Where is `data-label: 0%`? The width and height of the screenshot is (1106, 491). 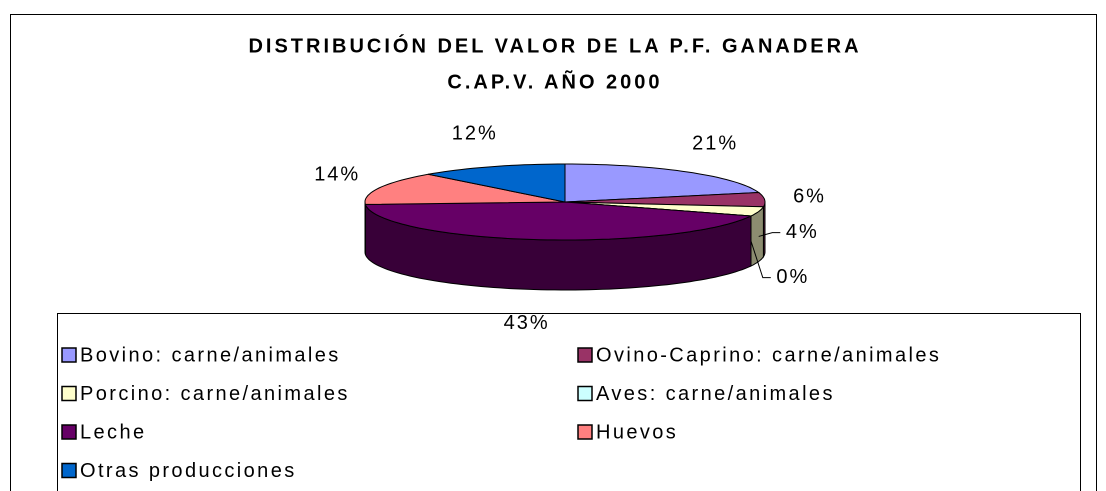
data-label: 0% is located at coordinates (792, 277).